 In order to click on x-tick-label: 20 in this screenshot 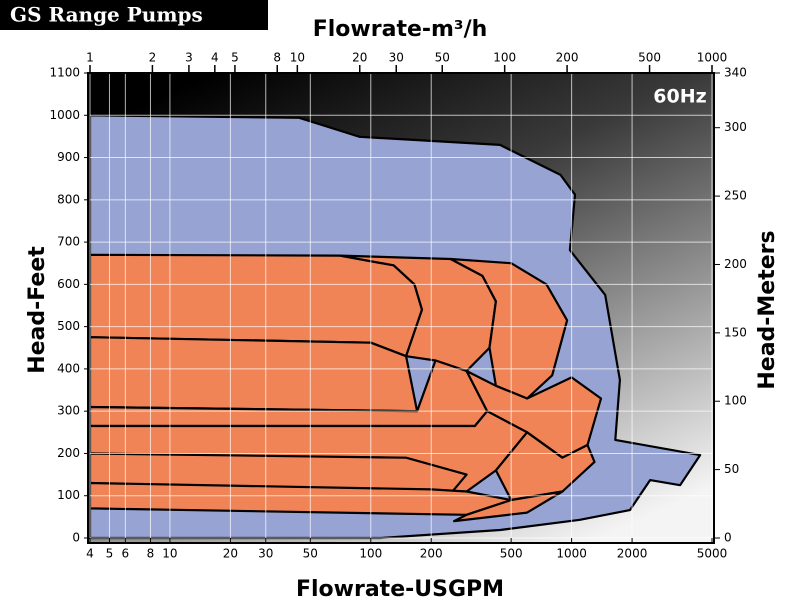, I will do `click(230, 554)`.